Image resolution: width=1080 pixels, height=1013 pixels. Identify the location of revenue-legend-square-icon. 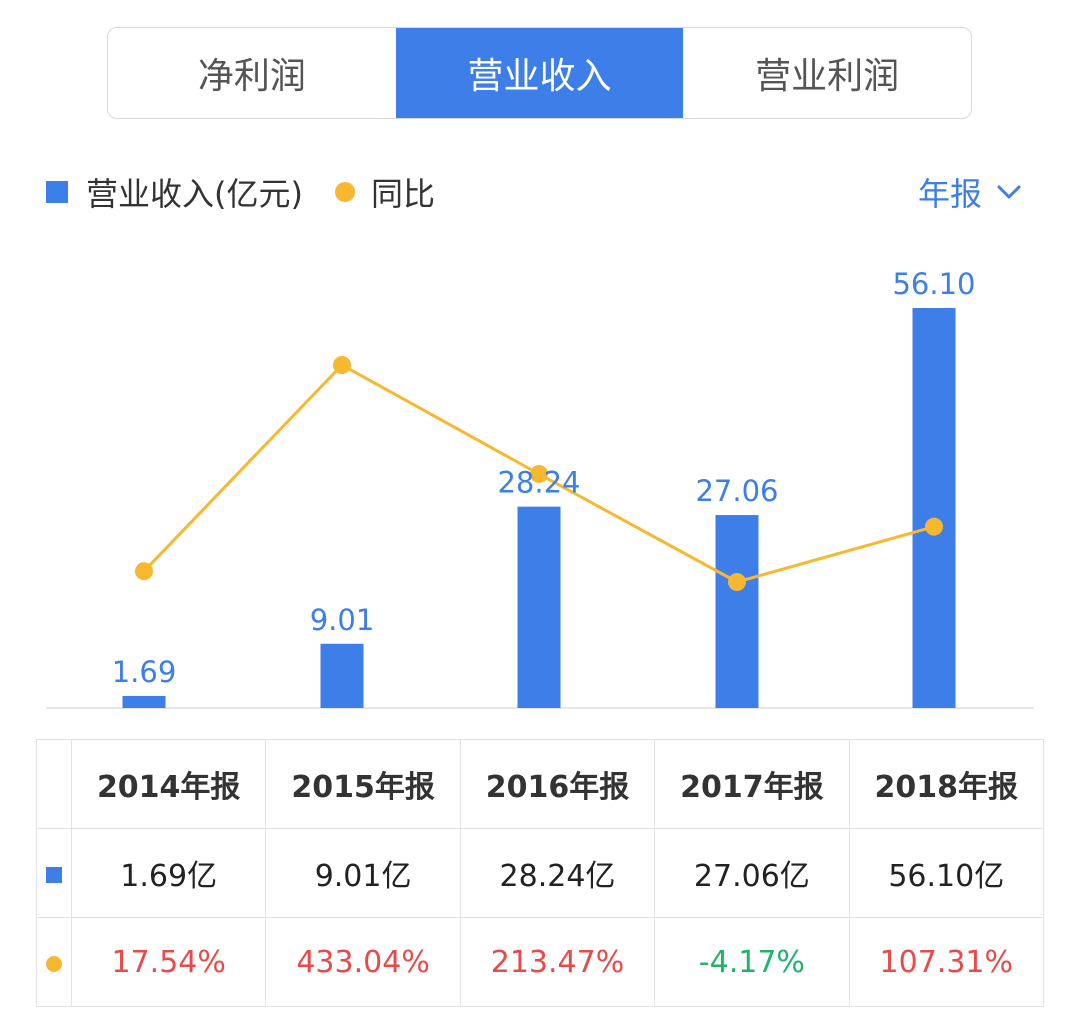
(57, 192).